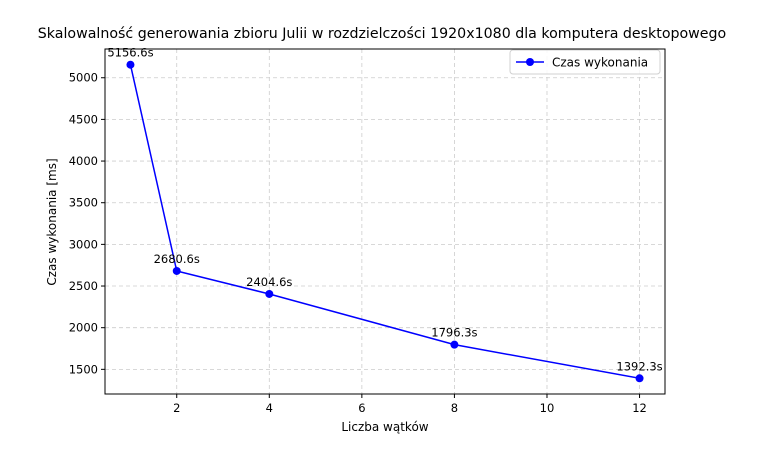  I want to click on legend-point-marker, so click(530, 62).